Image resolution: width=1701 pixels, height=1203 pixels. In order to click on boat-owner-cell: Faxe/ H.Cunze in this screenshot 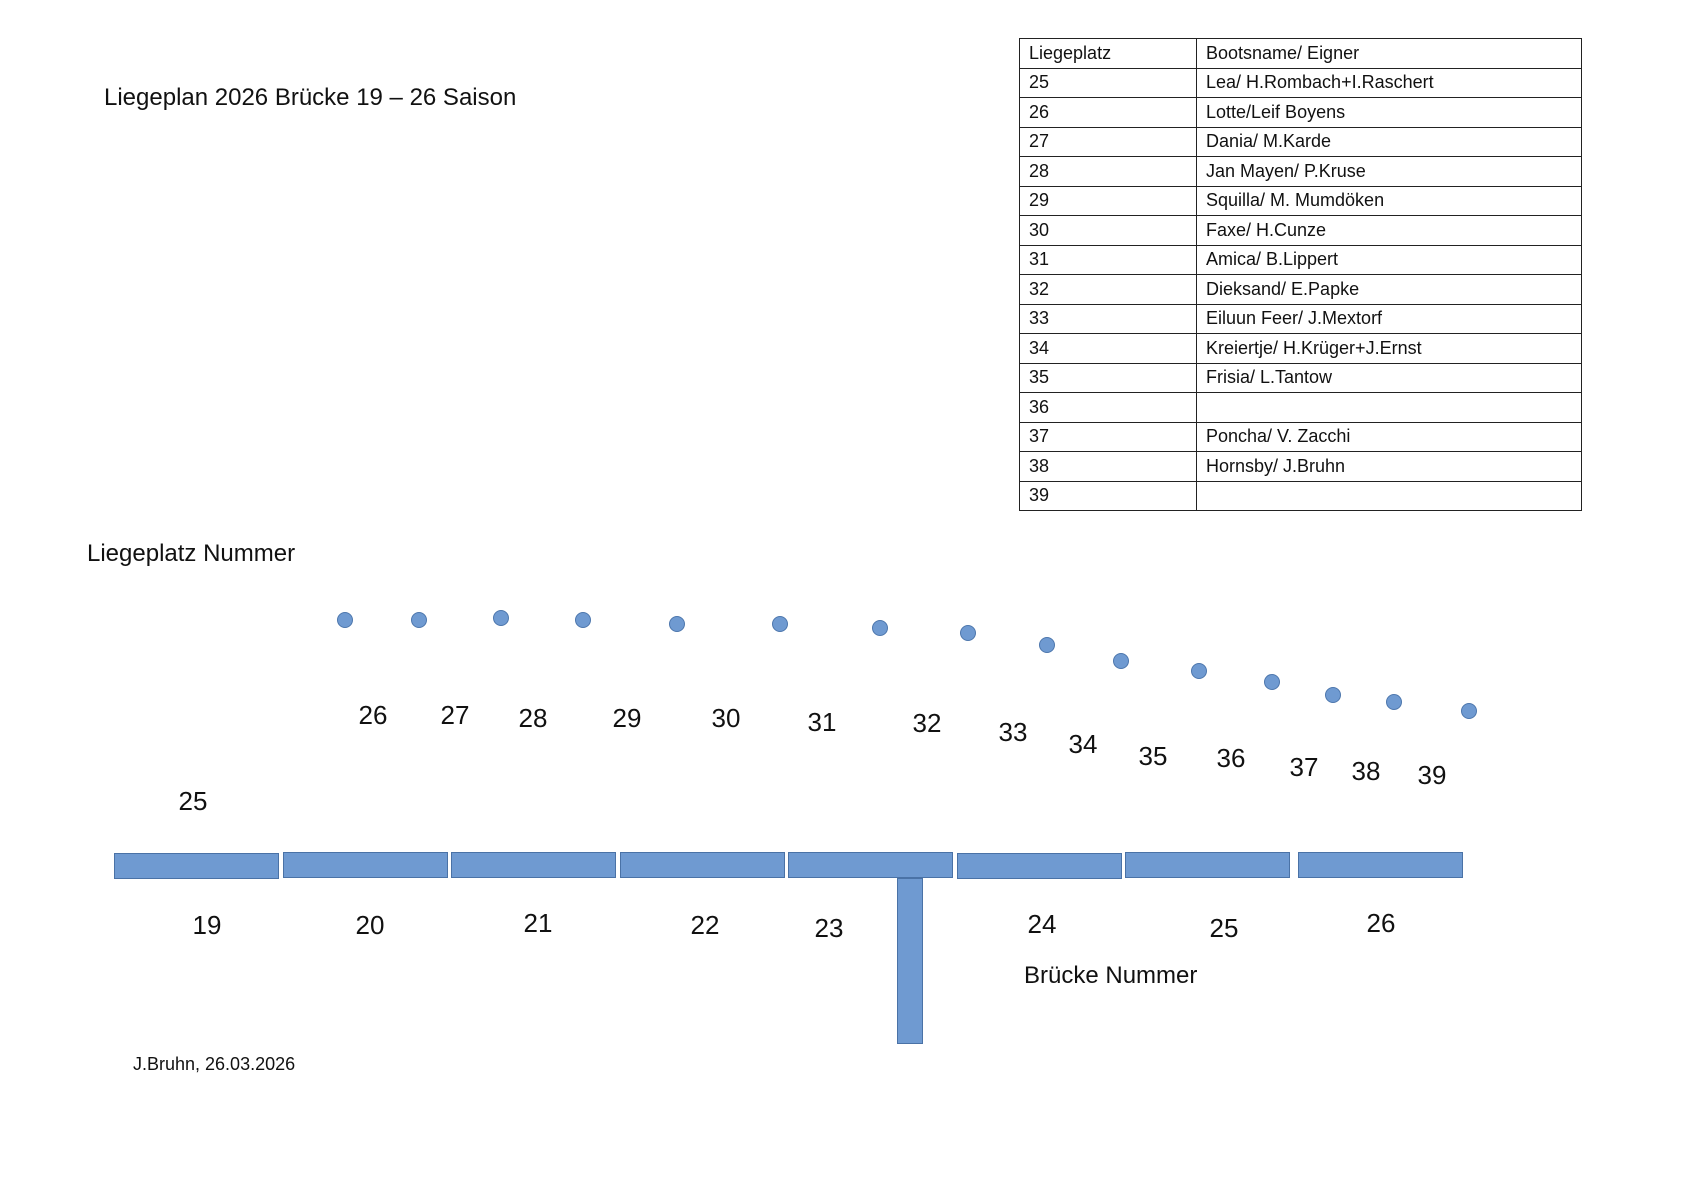, I will do `click(1389, 230)`.